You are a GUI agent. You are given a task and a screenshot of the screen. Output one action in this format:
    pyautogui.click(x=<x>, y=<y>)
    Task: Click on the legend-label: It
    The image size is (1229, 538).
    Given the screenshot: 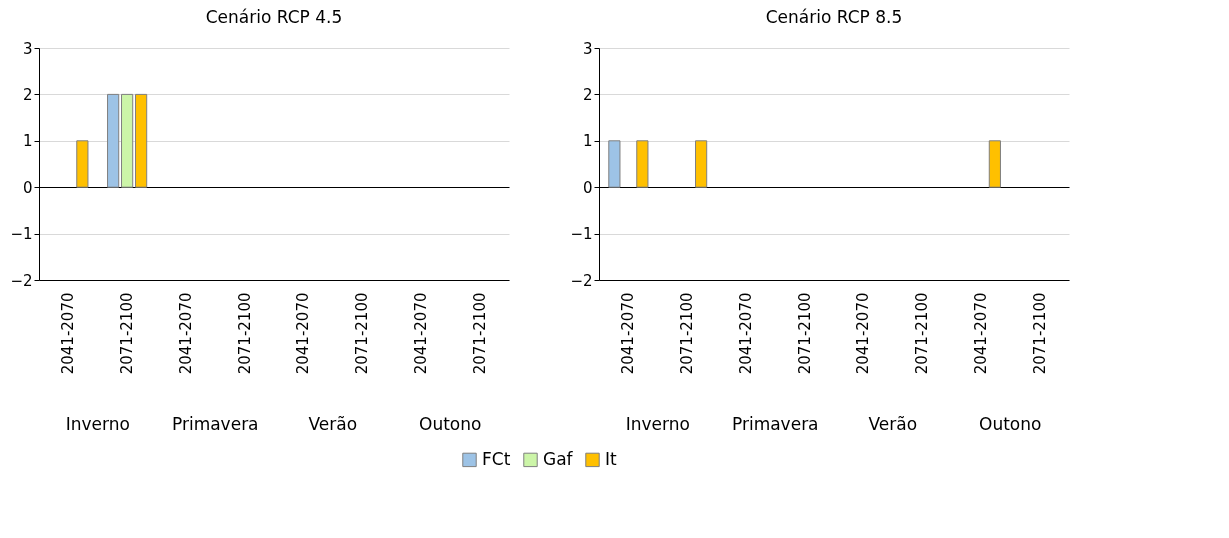 What is the action you would take?
    pyautogui.click(x=611, y=458)
    